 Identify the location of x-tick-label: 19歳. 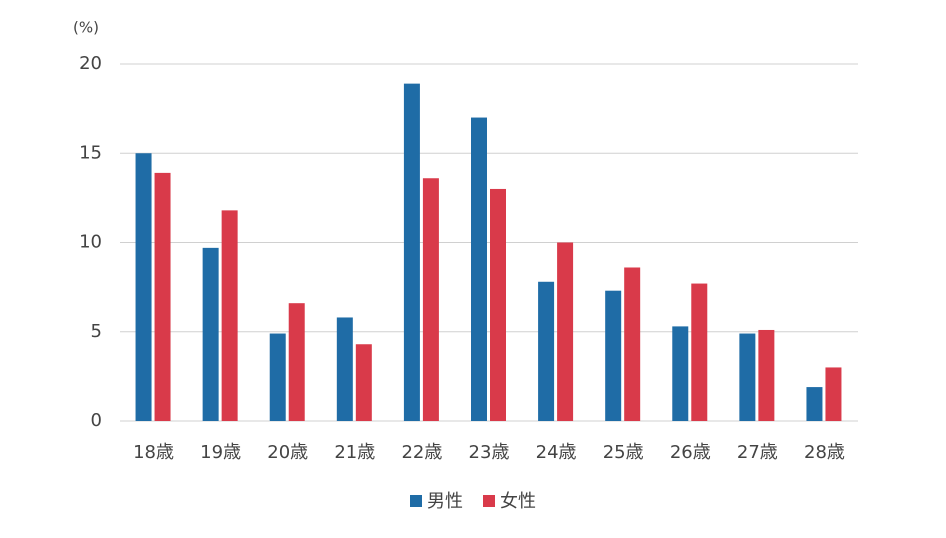
(220, 452).